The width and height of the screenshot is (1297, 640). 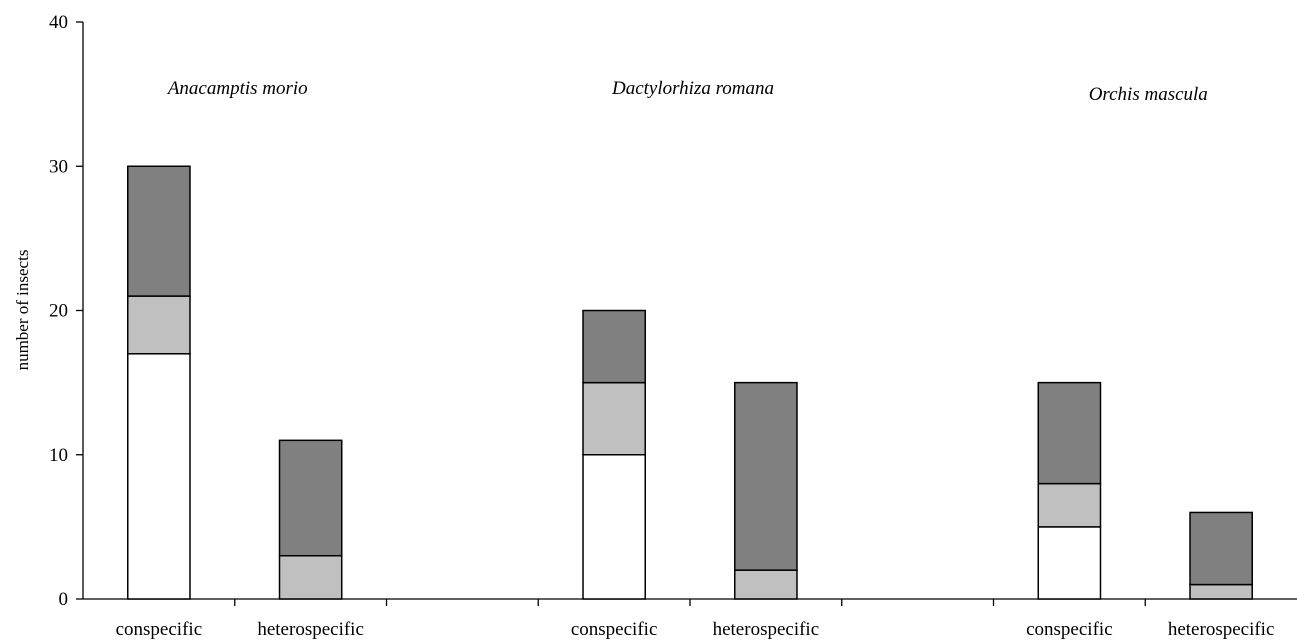 What do you see at coordinates (58, 455) in the screenshot?
I see `y-tick-label: 10` at bounding box center [58, 455].